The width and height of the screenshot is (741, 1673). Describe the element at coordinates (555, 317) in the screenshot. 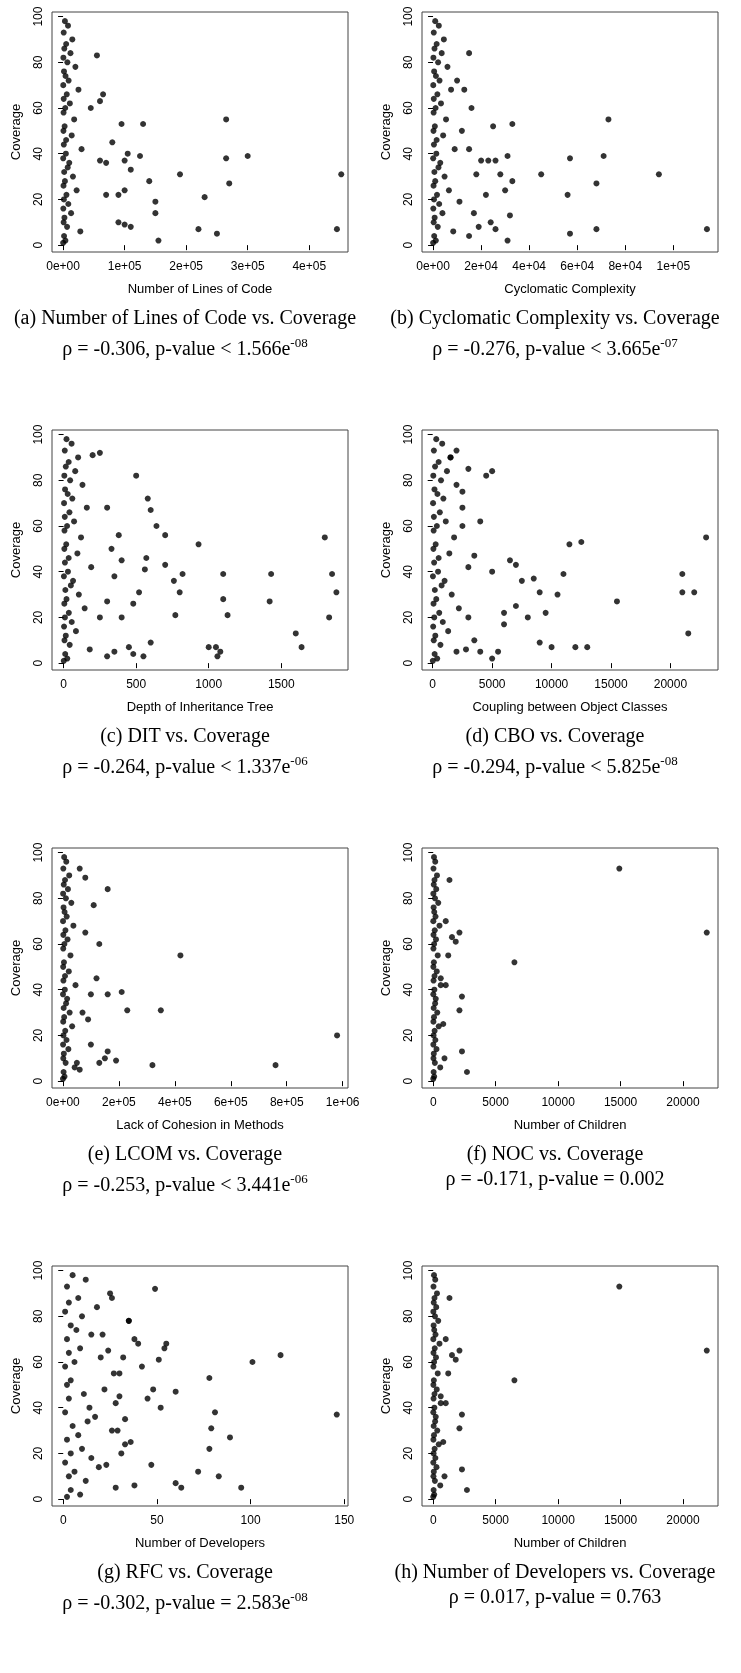

I see `text: (b) Cyclomatic Complexity vs. Coverage` at that location.